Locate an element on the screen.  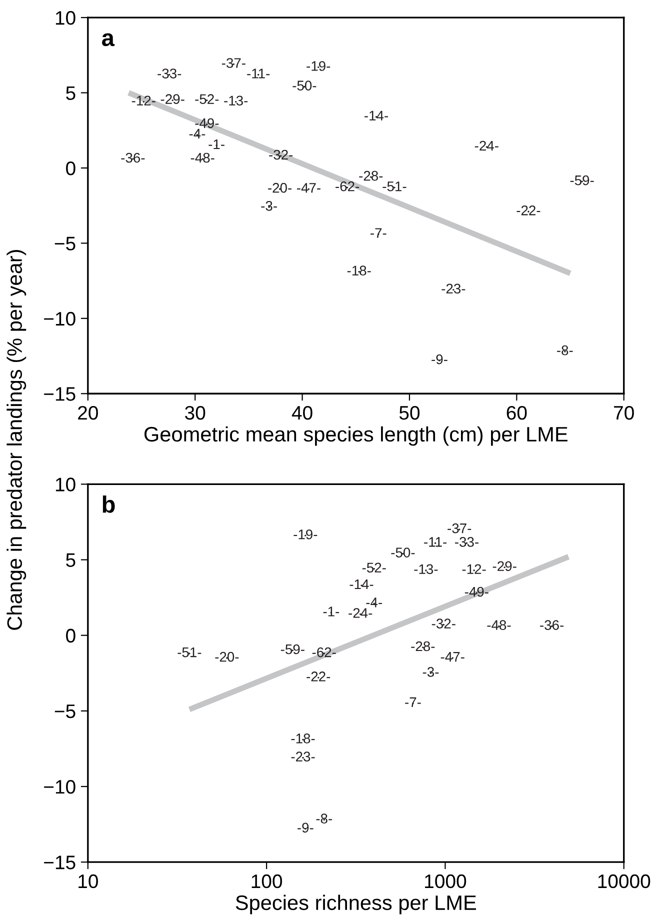
x-tick-label: 10000 is located at coordinates (624, 881).